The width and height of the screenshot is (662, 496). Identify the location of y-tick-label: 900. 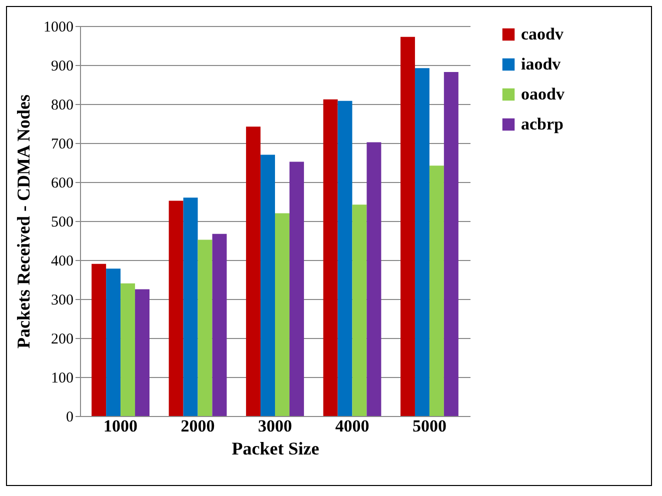
(62, 66).